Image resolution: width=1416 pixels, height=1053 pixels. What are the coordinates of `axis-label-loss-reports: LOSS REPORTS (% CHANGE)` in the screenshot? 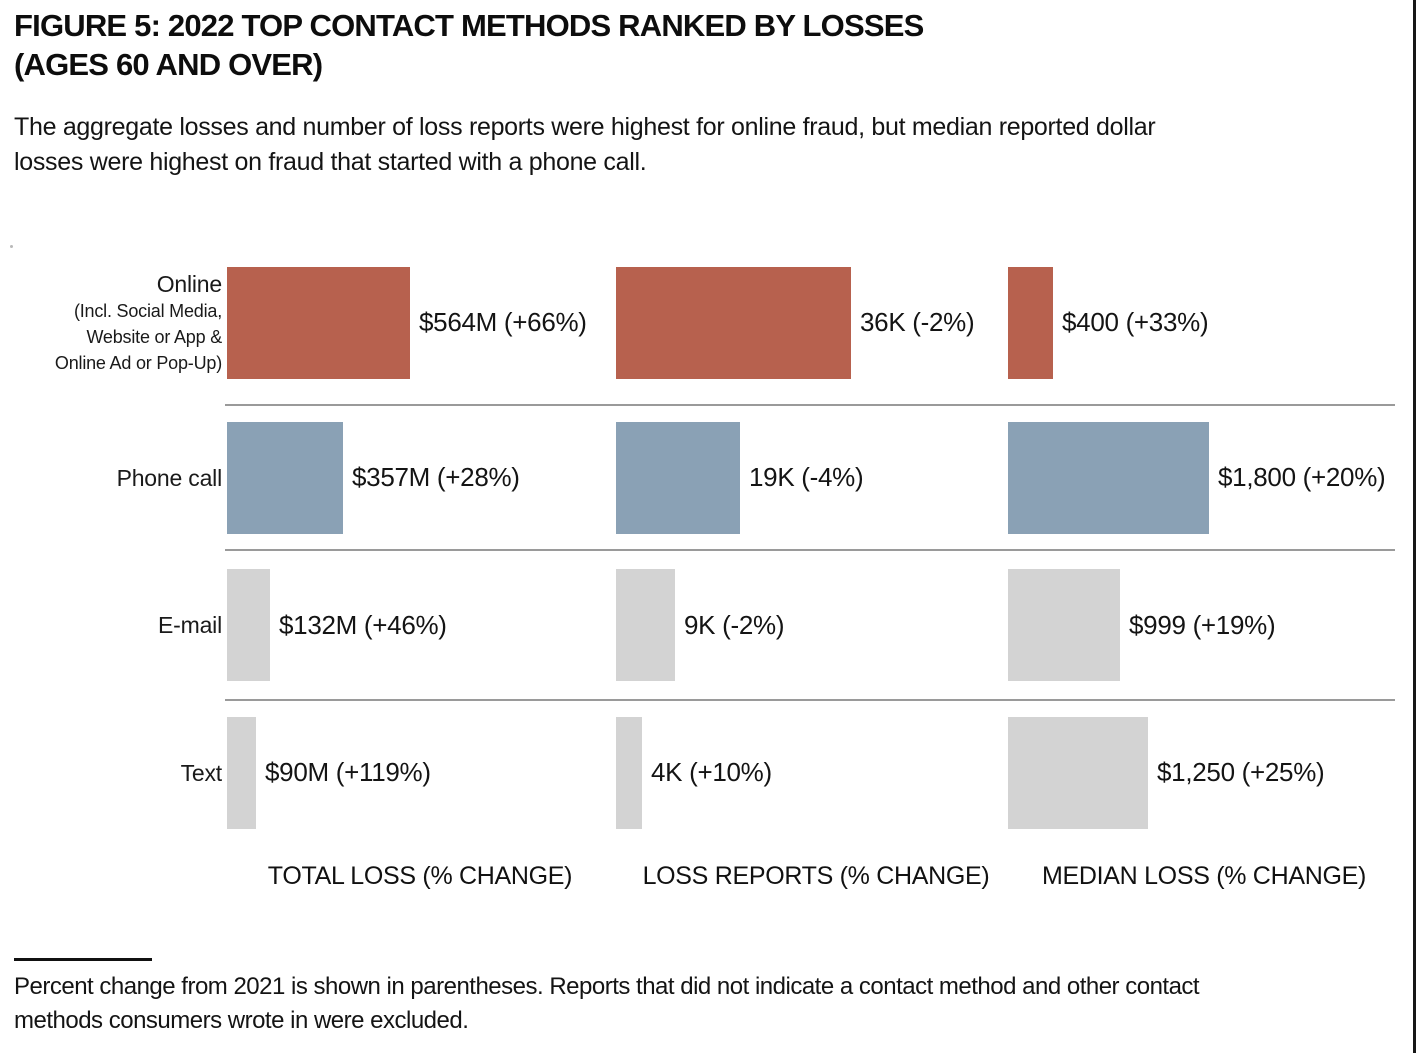 It's located at (816, 876).